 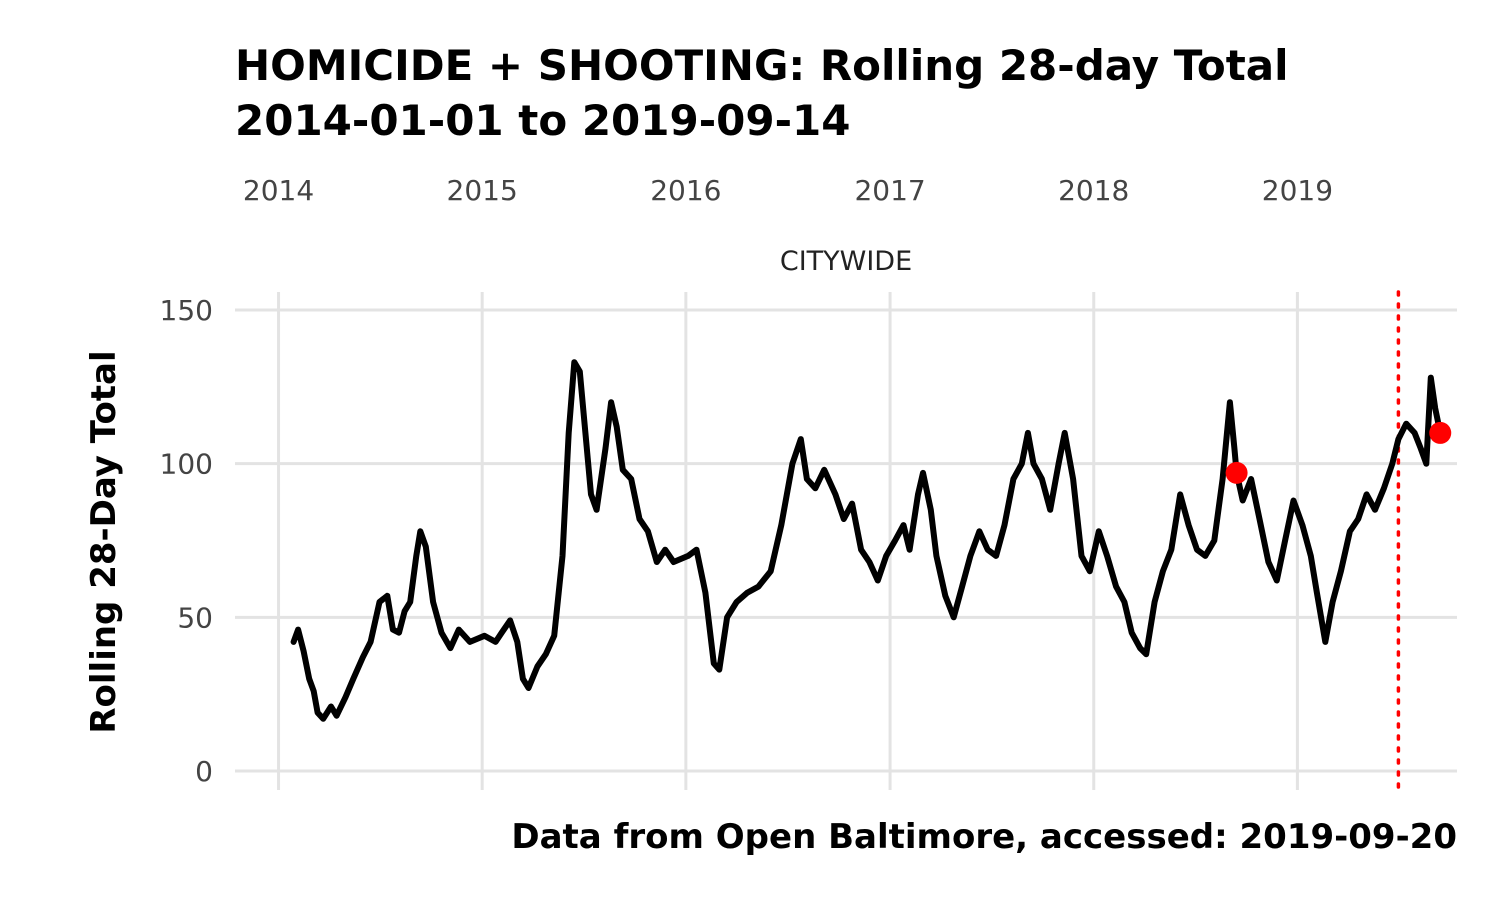 What do you see at coordinates (195, 617) in the screenshot?
I see `y-tick-label: 50` at bounding box center [195, 617].